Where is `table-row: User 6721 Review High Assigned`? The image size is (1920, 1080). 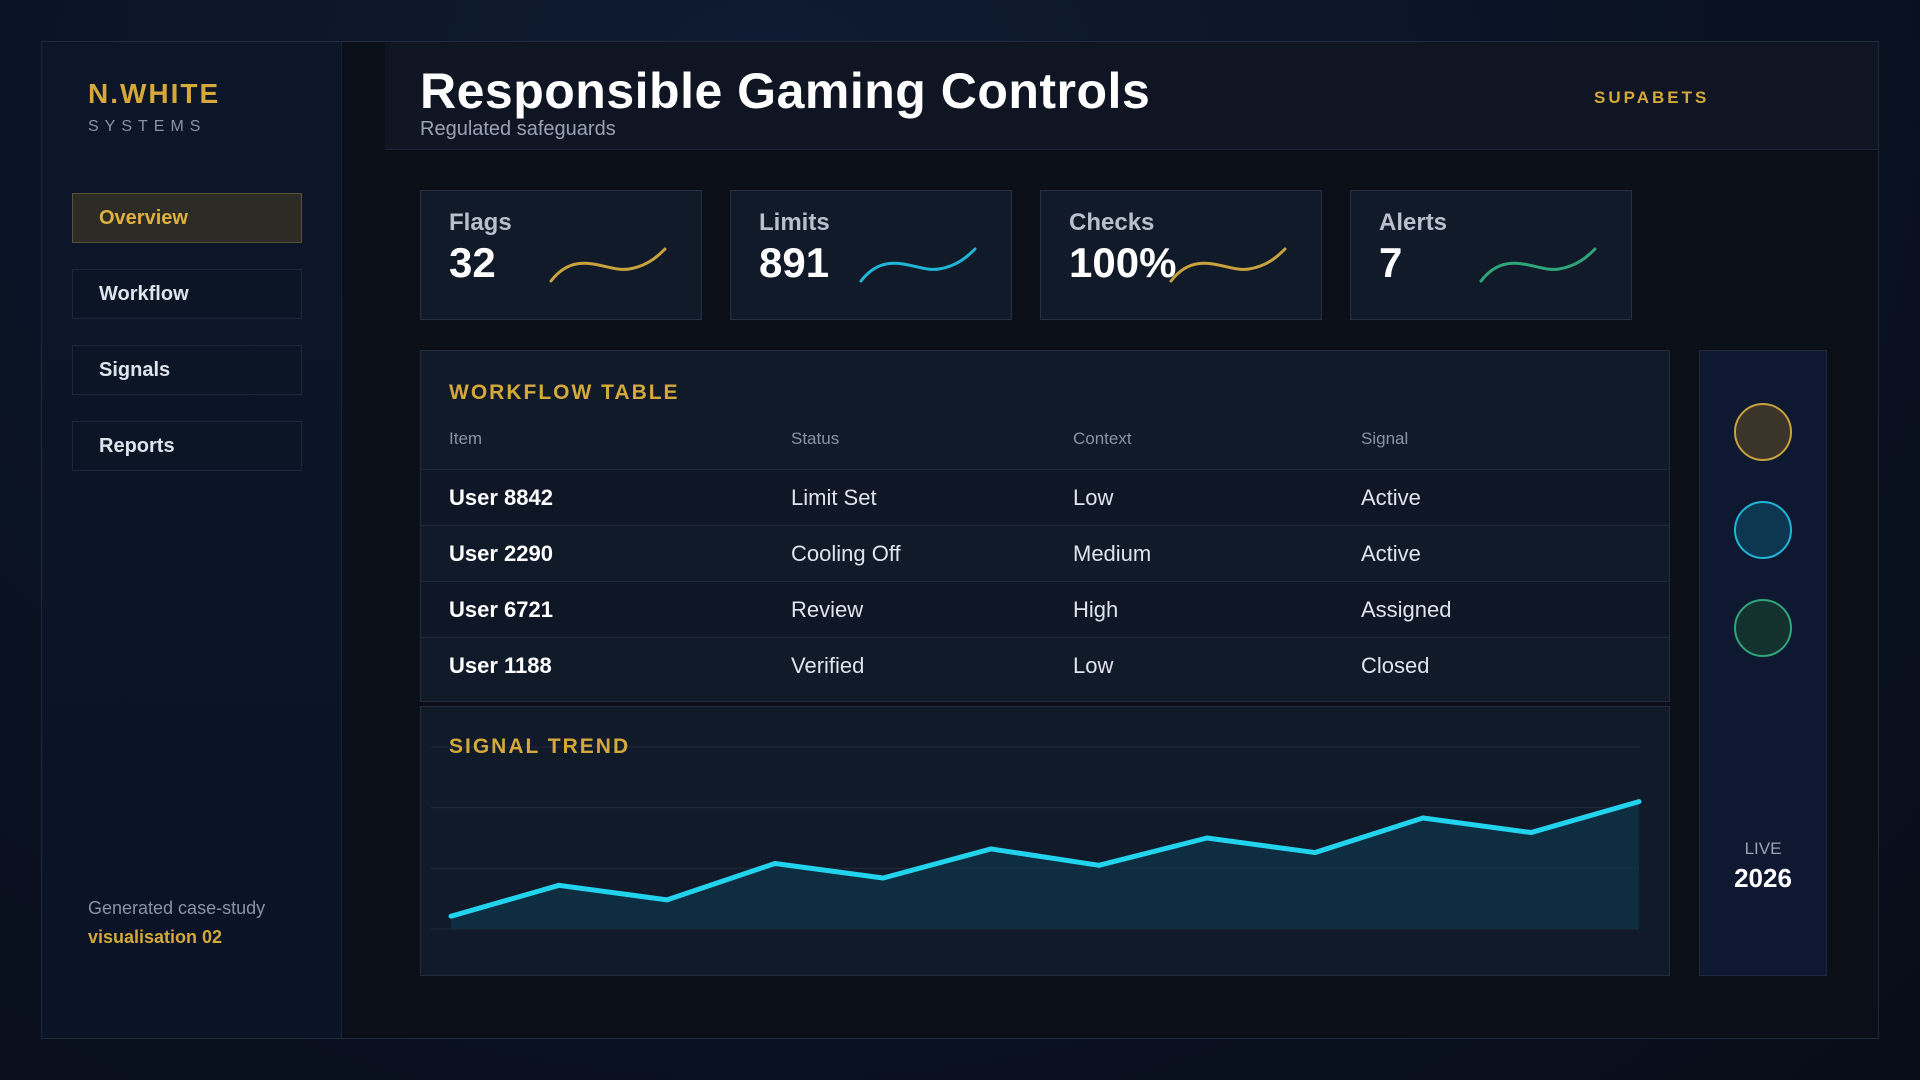 table-row: User 6721 Review High Assigned is located at coordinates (1045, 608).